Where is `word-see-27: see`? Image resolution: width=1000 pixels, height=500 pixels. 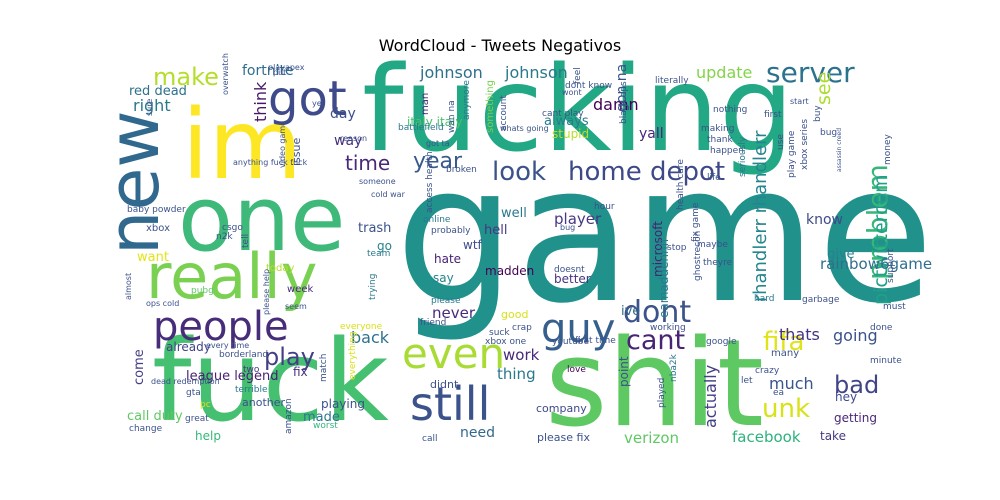 word-see-27: see is located at coordinates (824, 88).